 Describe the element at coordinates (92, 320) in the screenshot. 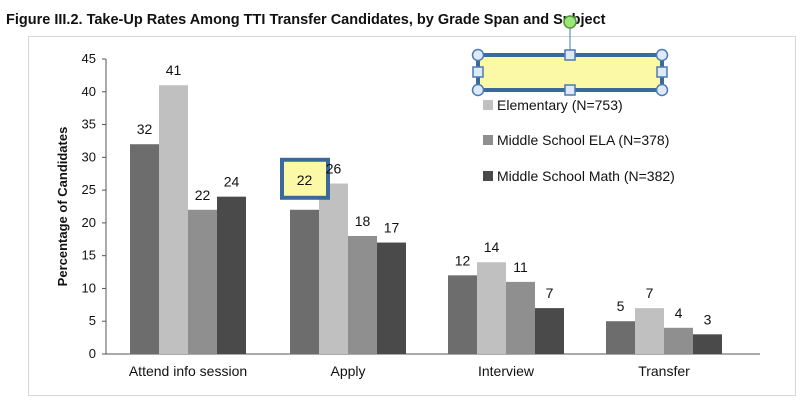

I see `y-tick-label: 5` at that location.